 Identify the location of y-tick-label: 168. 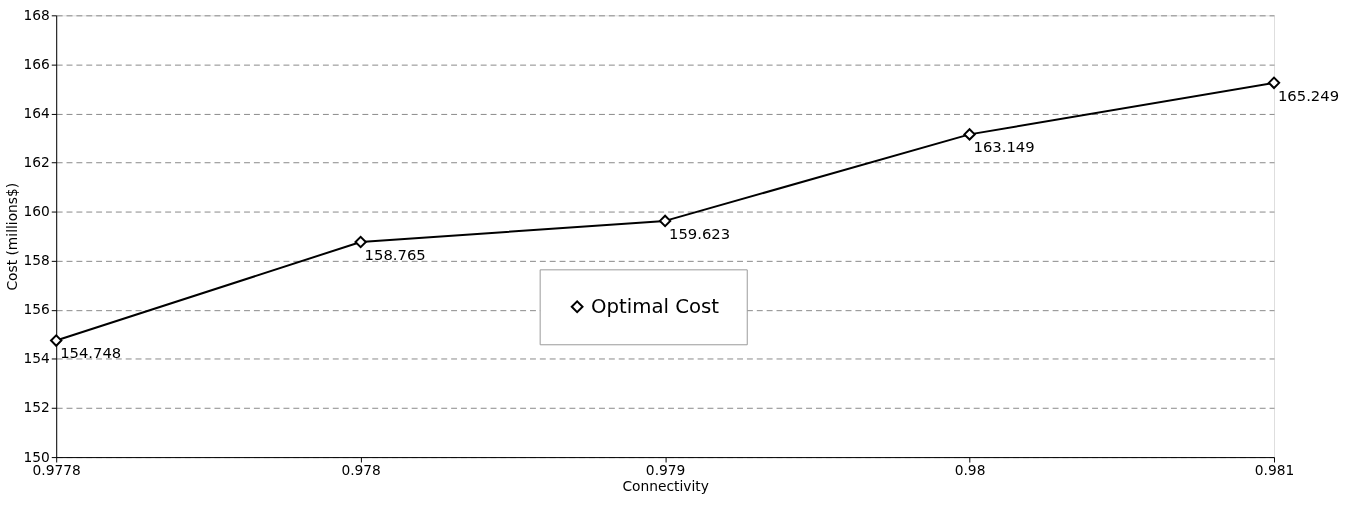
(36, 14).